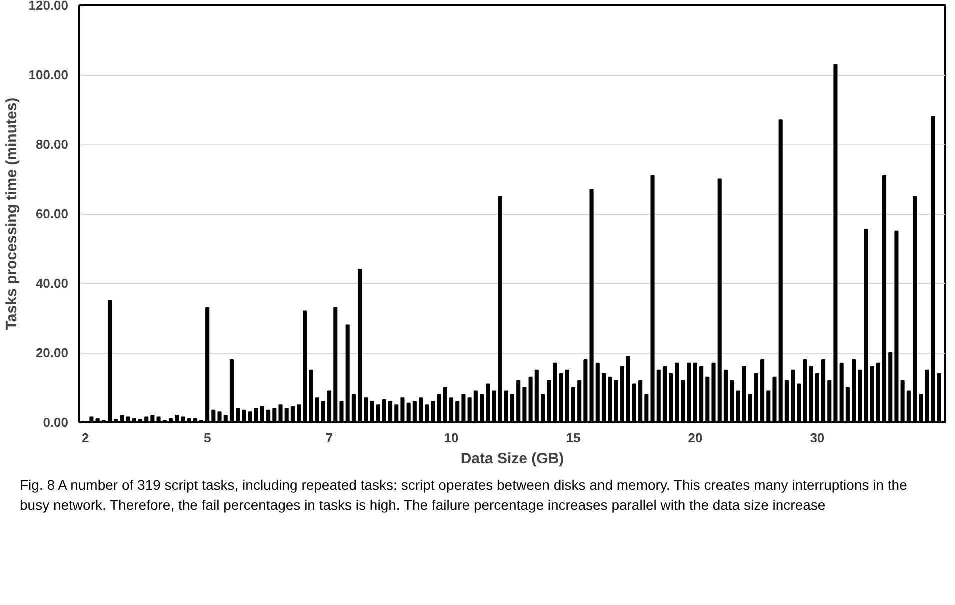  Describe the element at coordinates (48, 6) in the screenshot. I see `y-tick-label: 120.00` at that location.